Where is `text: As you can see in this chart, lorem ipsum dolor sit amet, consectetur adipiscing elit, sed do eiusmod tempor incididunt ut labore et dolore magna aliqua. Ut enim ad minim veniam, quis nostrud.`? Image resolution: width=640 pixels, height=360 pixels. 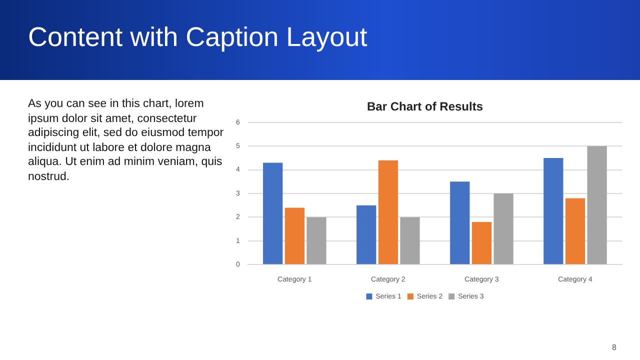 text: As you can see in this chart, lorem ipsum dolor sit amet, consectetur adipiscing elit, sed do eiusmod tempor incididunt ut labore et dolore magna aliqua. Ut enim ad minim veniam, quis nostrud. is located at coordinates (126, 140).